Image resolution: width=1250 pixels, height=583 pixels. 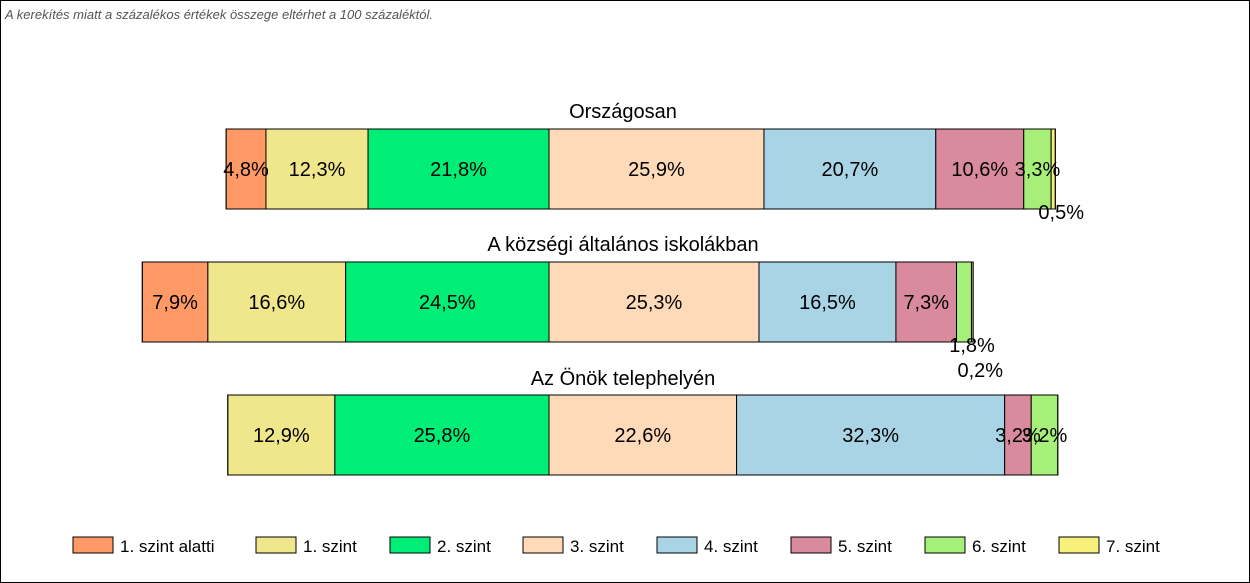 I want to click on bar-title-2: Az Önök telephelyén, so click(x=623, y=379).